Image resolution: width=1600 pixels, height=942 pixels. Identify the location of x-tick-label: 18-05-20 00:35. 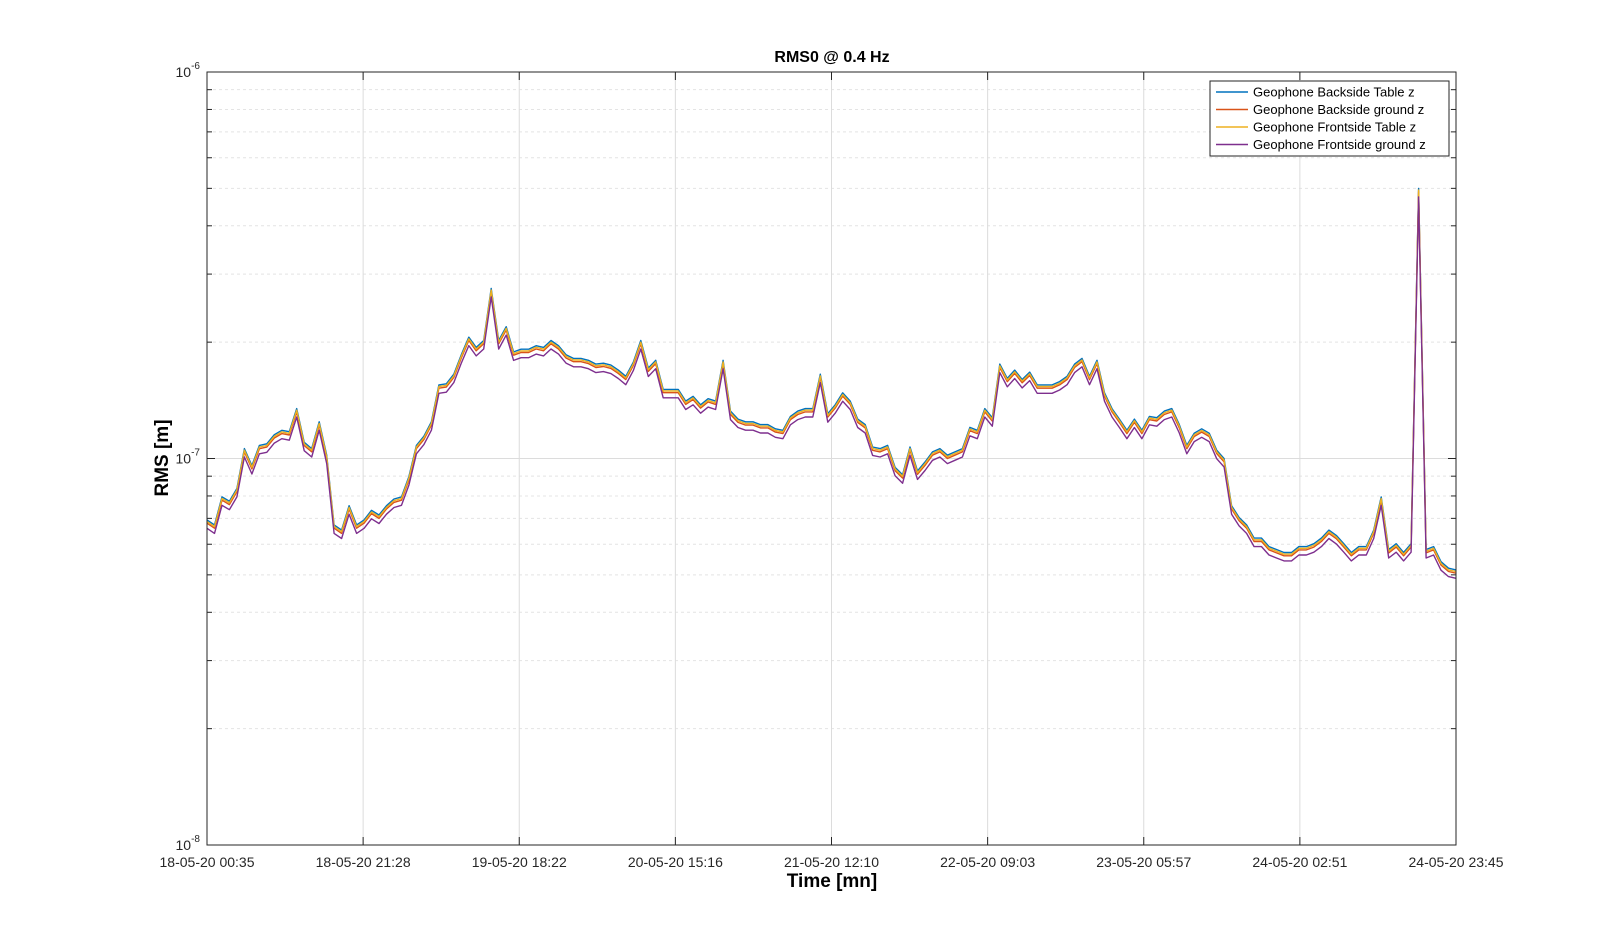
(207, 862).